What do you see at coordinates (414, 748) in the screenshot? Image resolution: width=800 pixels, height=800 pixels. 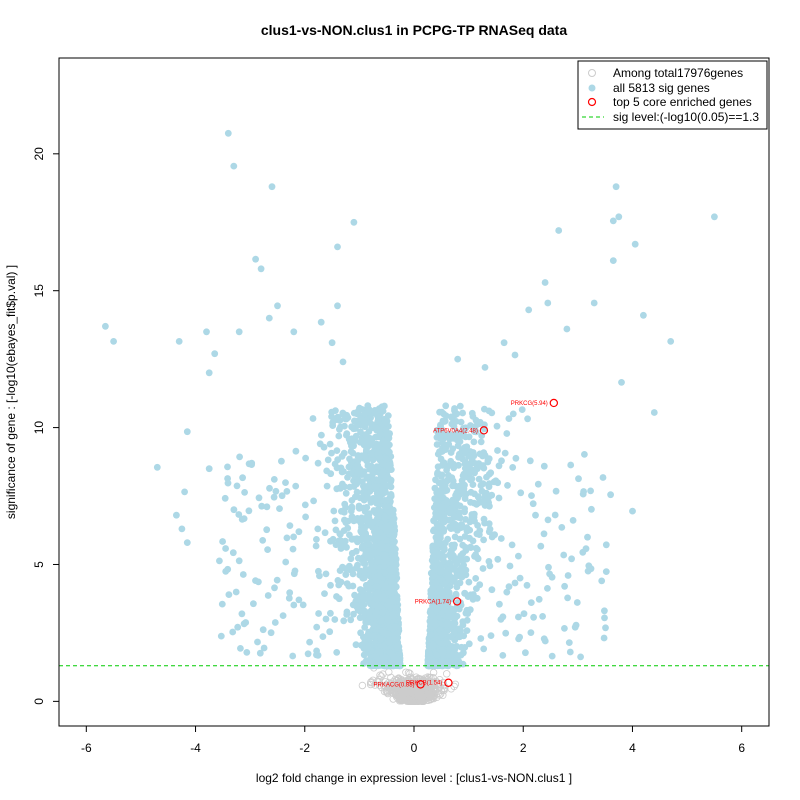 I see `x-tick-label: 0` at bounding box center [414, 748].